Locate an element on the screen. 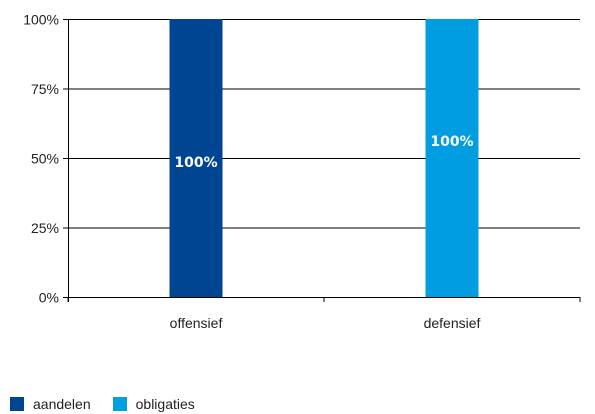 Image resolution: width=595 pixels, height=414 pixels. legend-swatch-obligaties is located at coordinates (119, 404).